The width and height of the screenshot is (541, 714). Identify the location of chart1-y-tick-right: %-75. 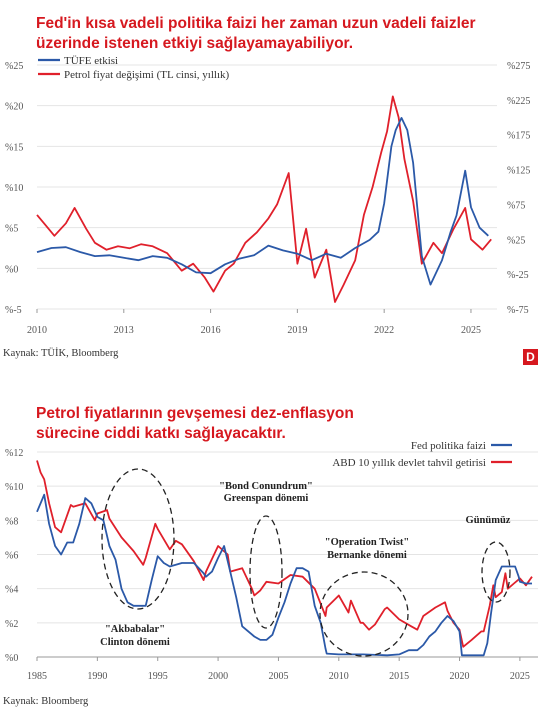
(518, 310).